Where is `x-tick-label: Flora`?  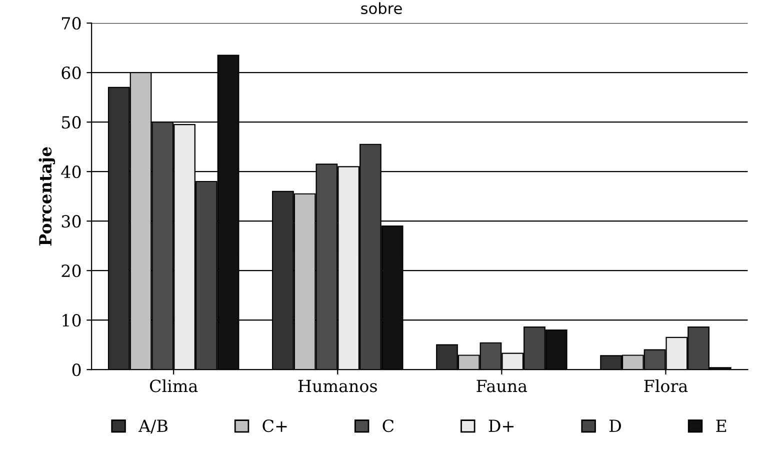 x-tick-label: Flora is located at coordinates (666, 385).